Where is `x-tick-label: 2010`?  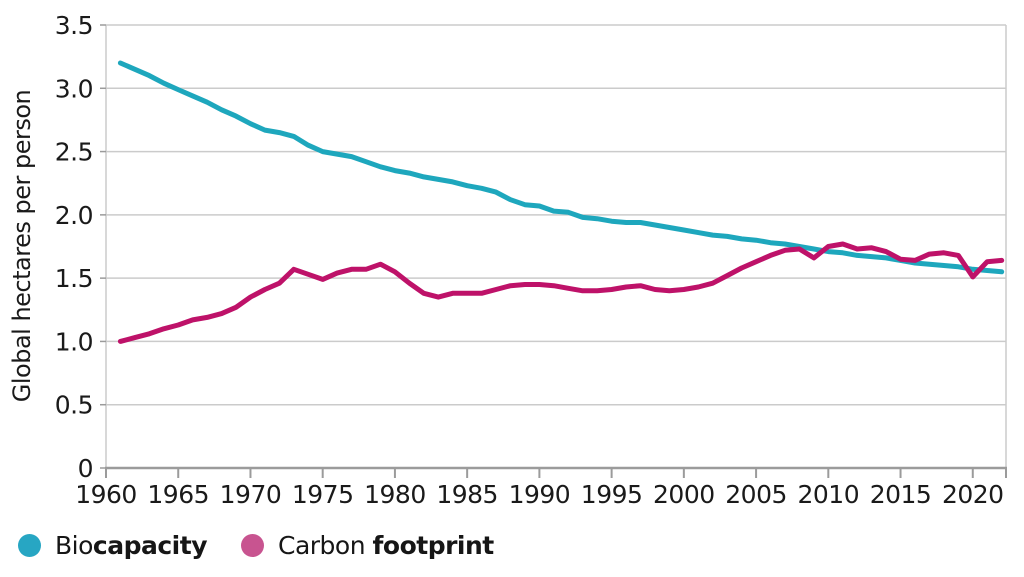 x-tick-label: 2010 is located at coordinates (828, 494).